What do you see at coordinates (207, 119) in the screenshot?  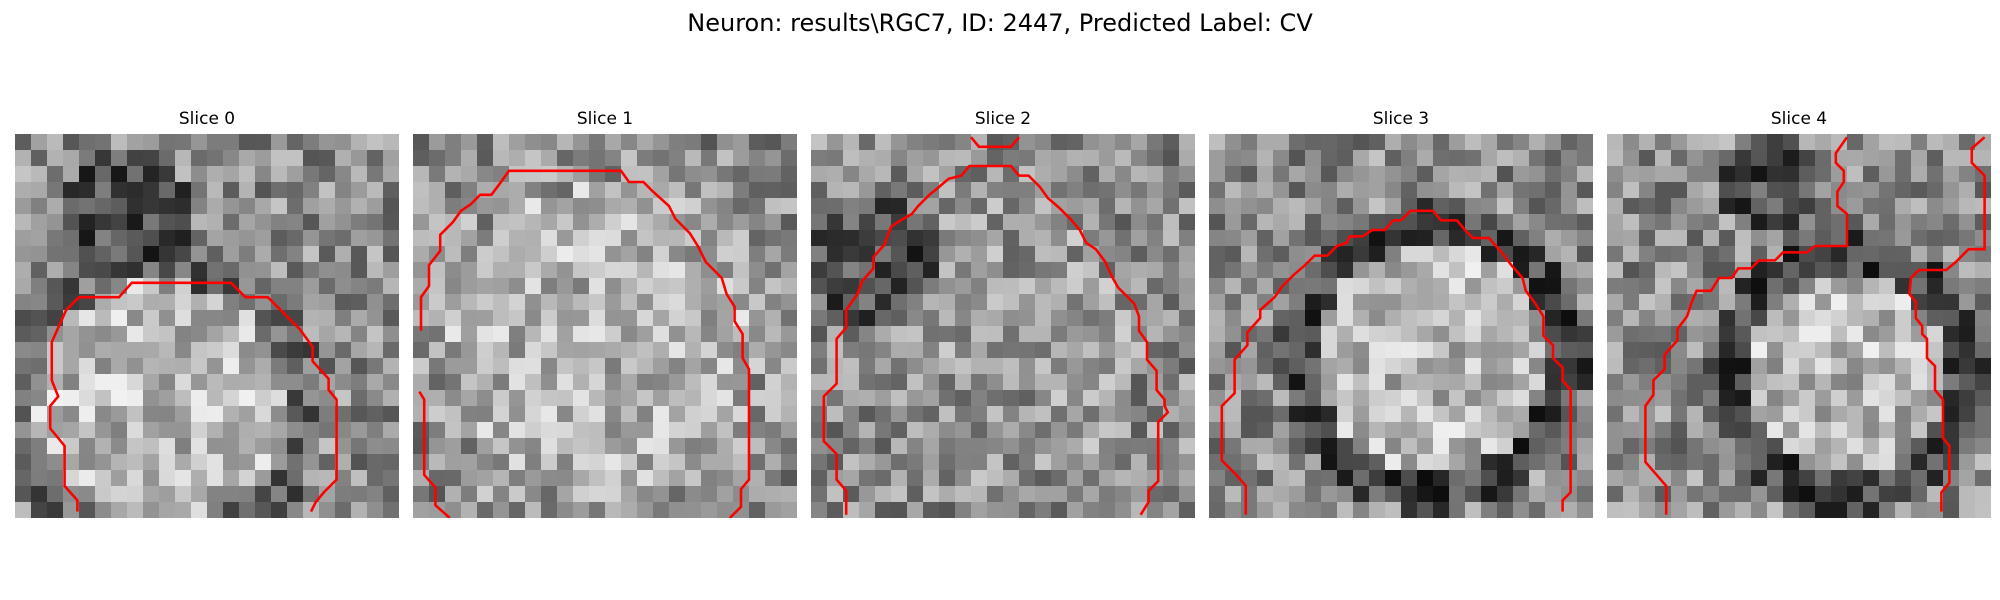 I see `slice-title-0: Slice 0` at bounding box center [207, 119].